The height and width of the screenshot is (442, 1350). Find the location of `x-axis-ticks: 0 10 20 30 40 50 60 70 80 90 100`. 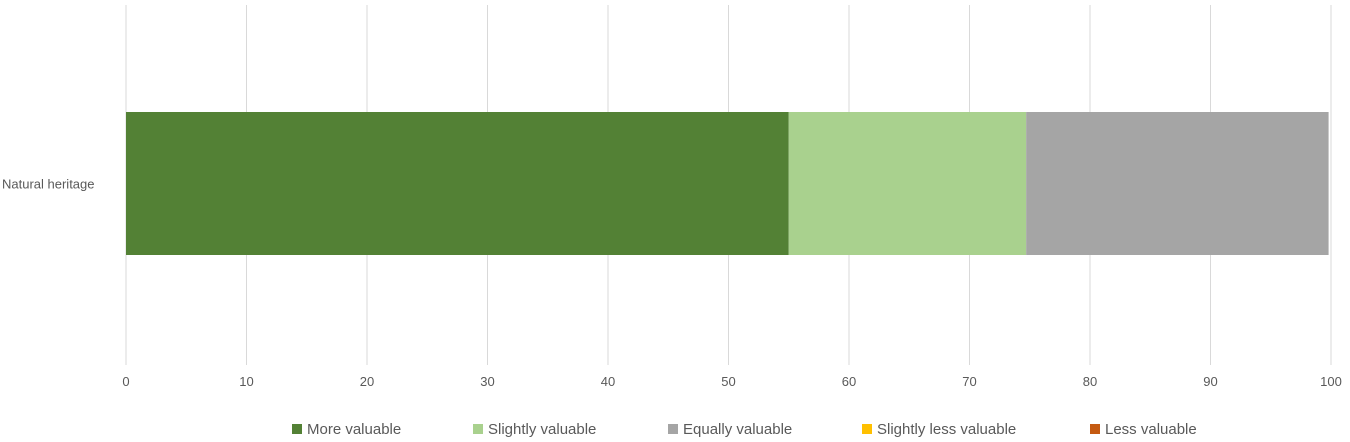

x-axis-ticks: 0 10 20 30 40 50 60 70 80 90 100 is located at coordinates (731, 381).